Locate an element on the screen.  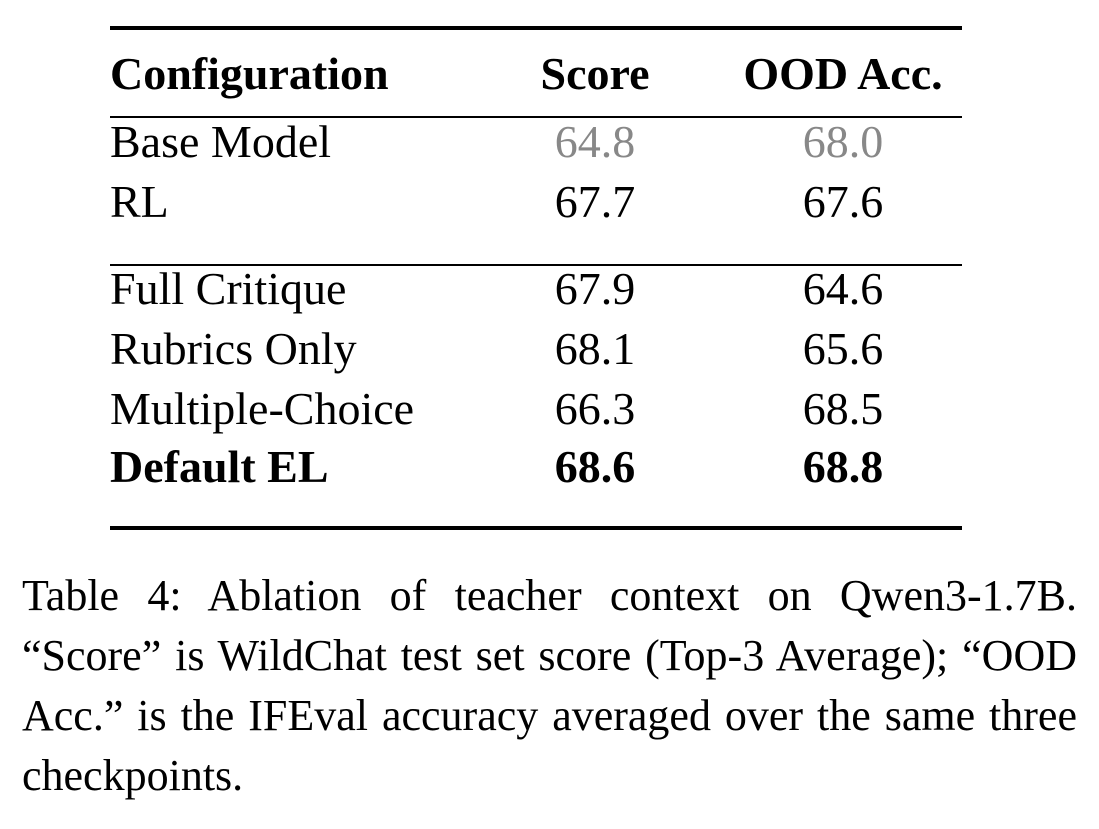
row-label: RL is located at coordinates (139, 201).